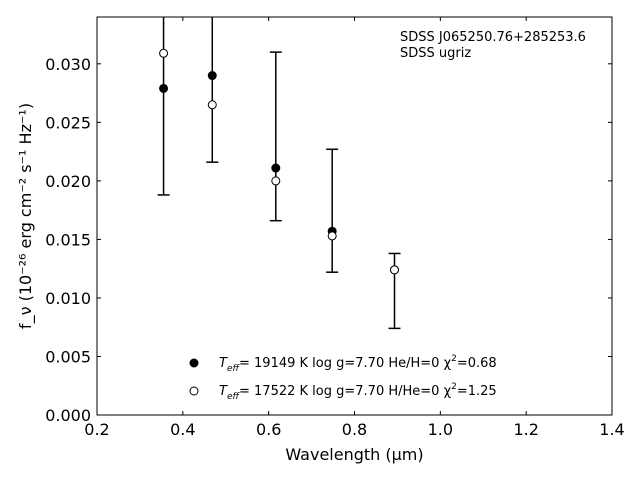 The image size is (640, 480). What do you see at coordinates (440, 429) in the screenshot?
I see `x-tick-label: 1.0` at bounding box center [440, 429].